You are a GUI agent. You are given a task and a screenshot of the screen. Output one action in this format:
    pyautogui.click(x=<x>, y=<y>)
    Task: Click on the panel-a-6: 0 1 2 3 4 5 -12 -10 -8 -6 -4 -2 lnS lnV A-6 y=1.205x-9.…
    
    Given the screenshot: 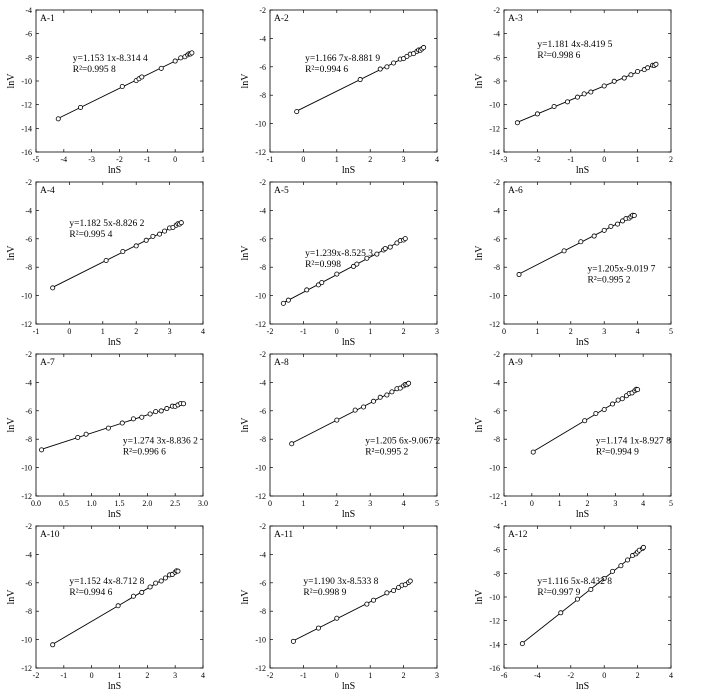 What is the action you would take?
    pyautogui.click(x=573, y=263)
    